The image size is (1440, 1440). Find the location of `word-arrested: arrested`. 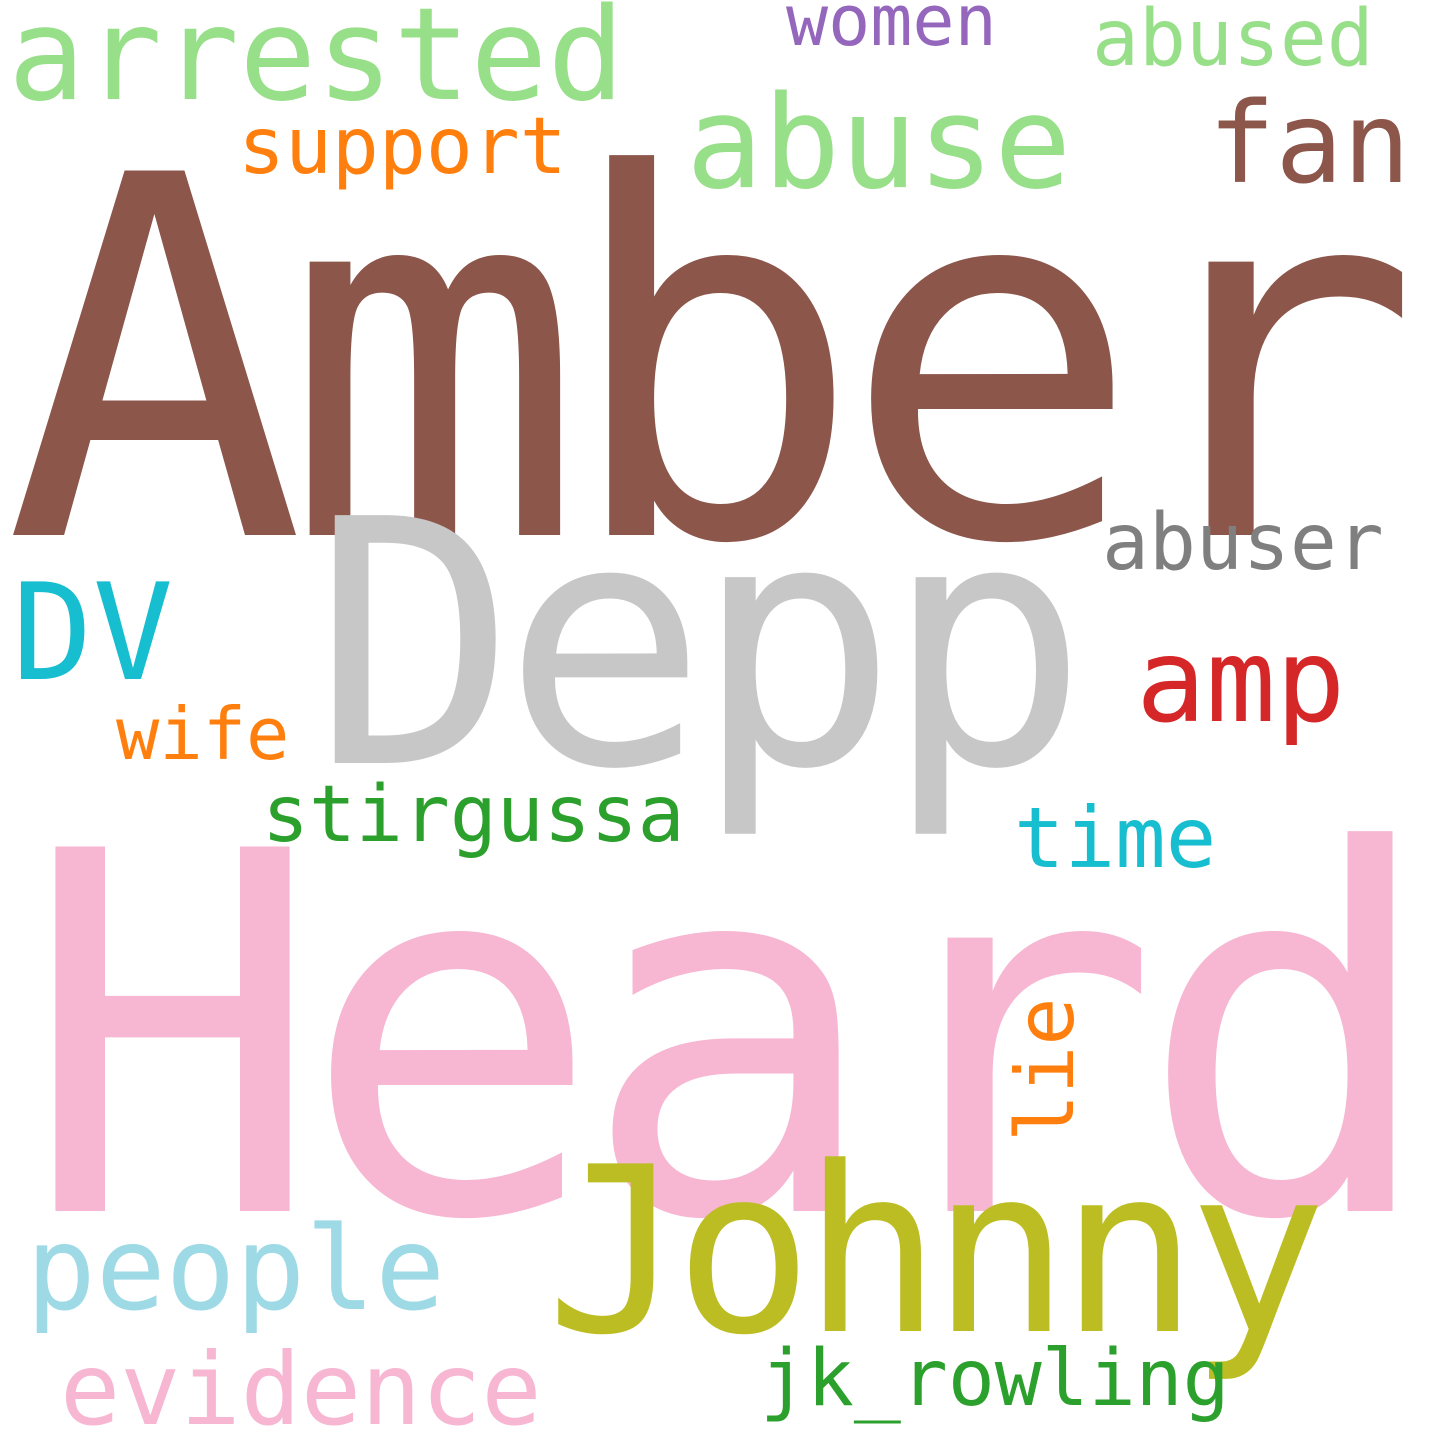

word-arrested: arrested is located at coordinates (316, 65).